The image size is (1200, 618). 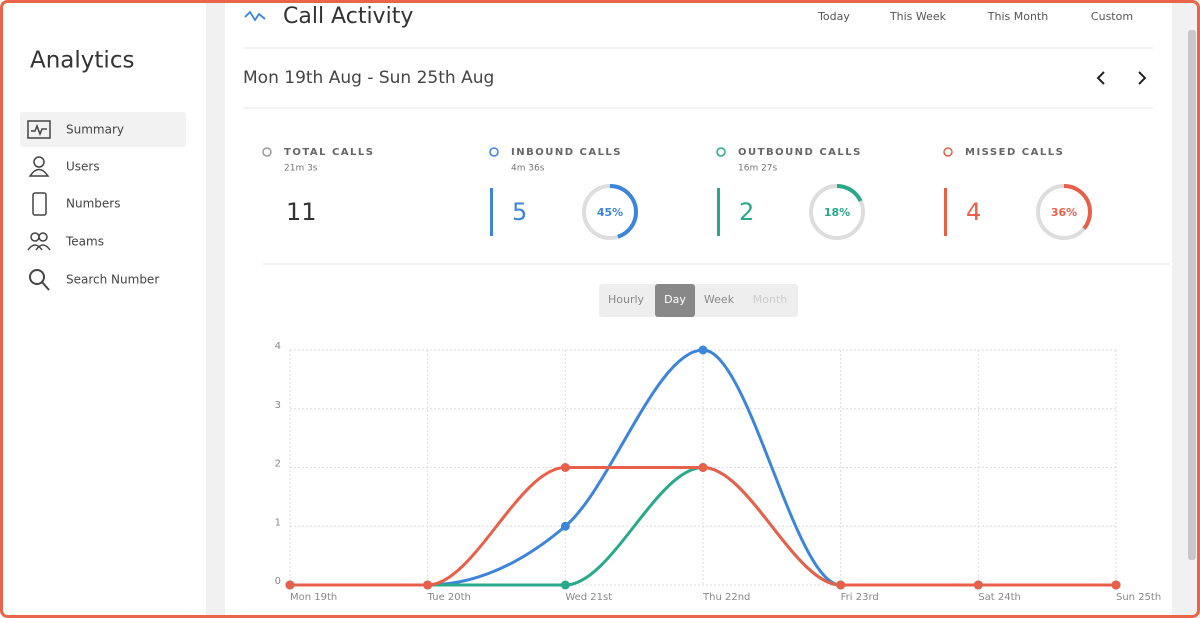 What do you see at coordinates (39, 247) in the screenshot?
I see `teams-icon-body` at bounding box center [39, 247].